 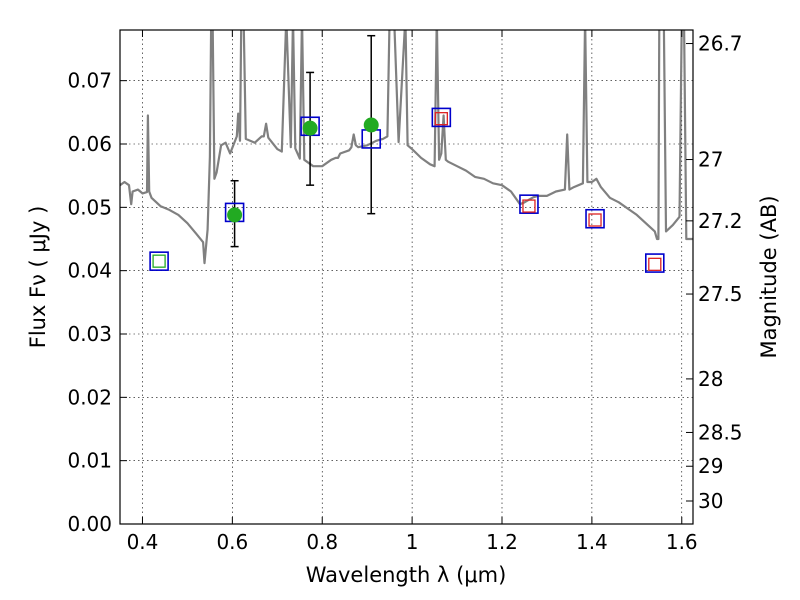 What do you see at coordinates (143, 542) in the screenshot?
I see `x-tick-label: 0.4` at bounding box center [143, 542].